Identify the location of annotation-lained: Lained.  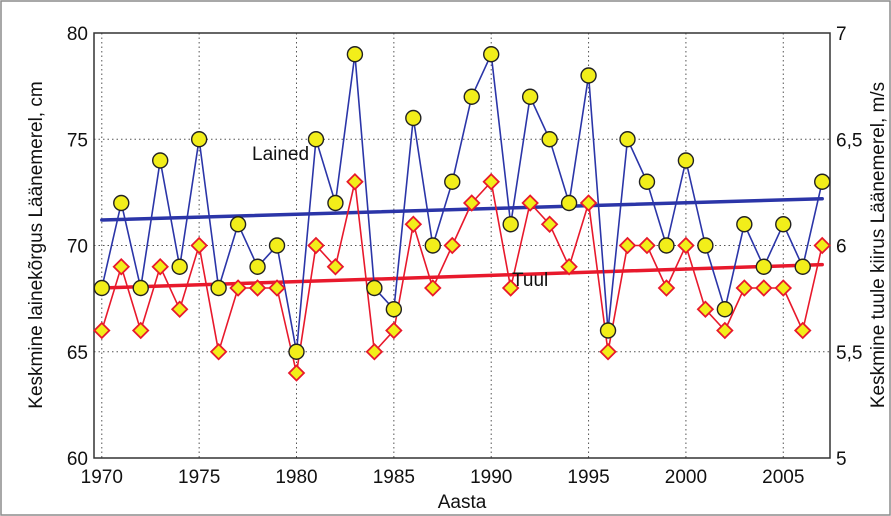
(280, 154).